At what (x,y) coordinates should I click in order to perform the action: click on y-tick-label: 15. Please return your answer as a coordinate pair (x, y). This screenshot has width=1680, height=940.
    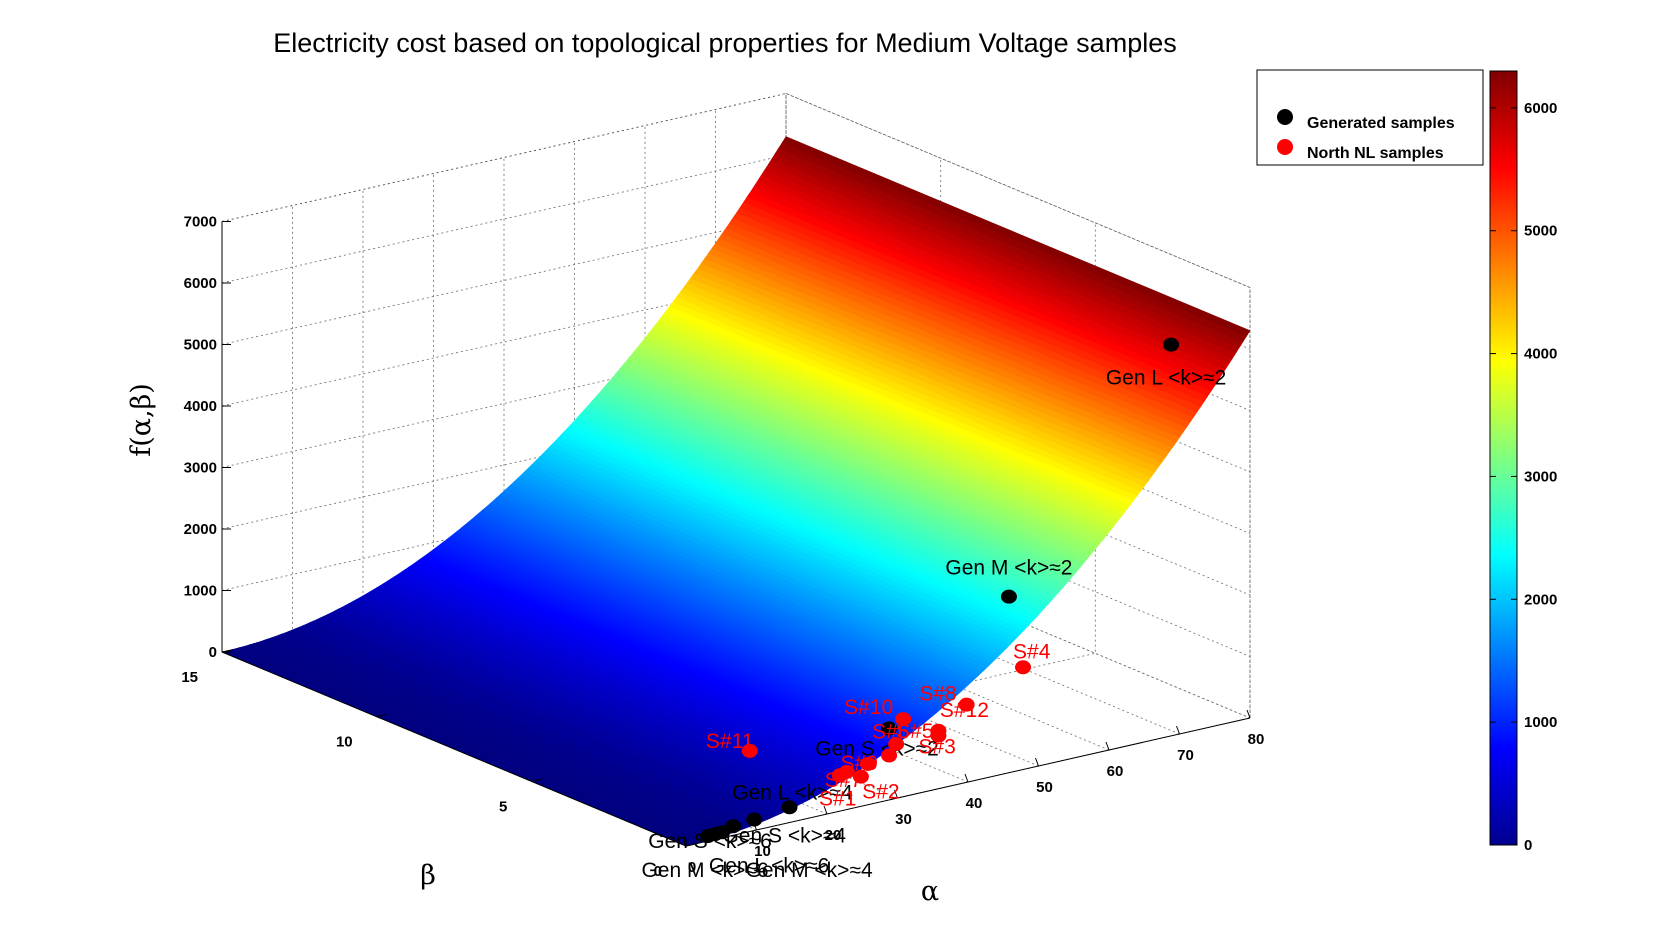
    Looking at the image, I should click on (189, 677).